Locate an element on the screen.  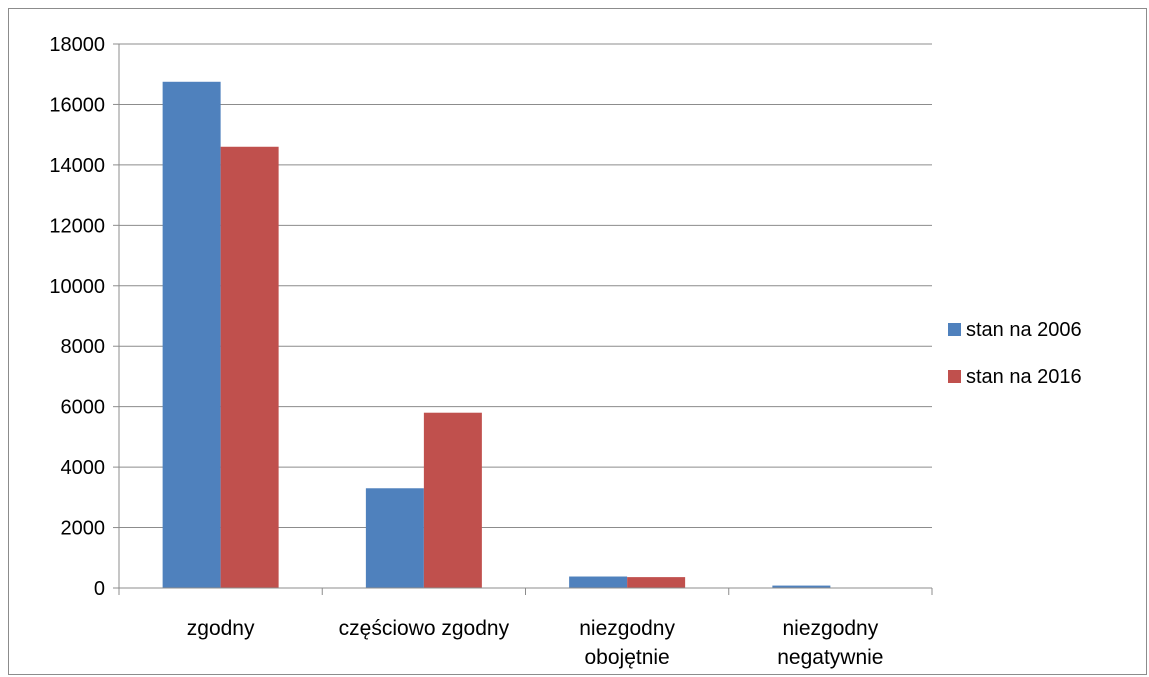
x-category-label: częściowo zgodny is located at coordinates (424, 628).